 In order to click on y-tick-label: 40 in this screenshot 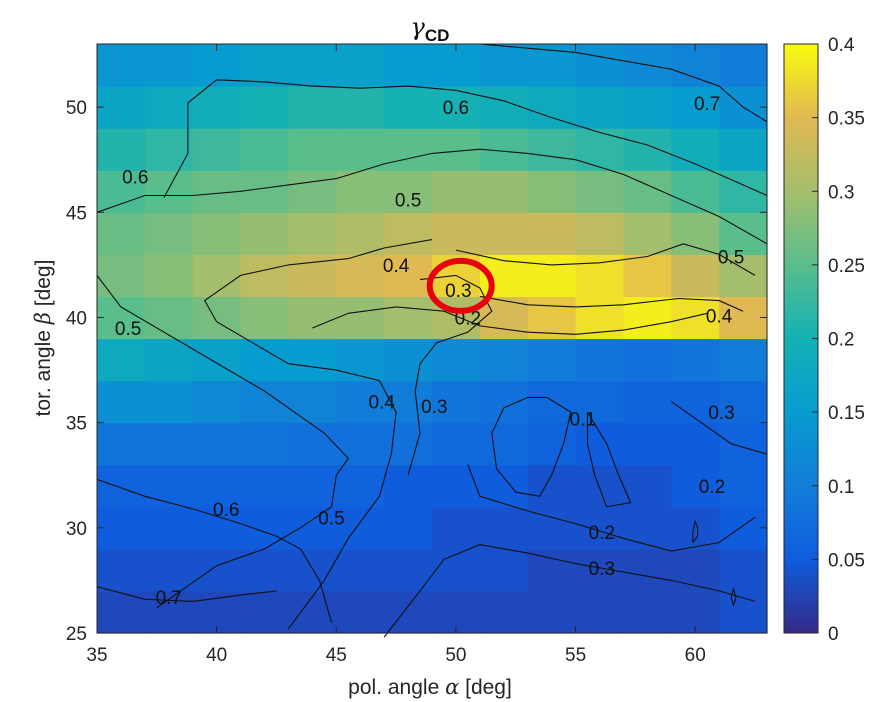, I will do `click(76, 318)`.